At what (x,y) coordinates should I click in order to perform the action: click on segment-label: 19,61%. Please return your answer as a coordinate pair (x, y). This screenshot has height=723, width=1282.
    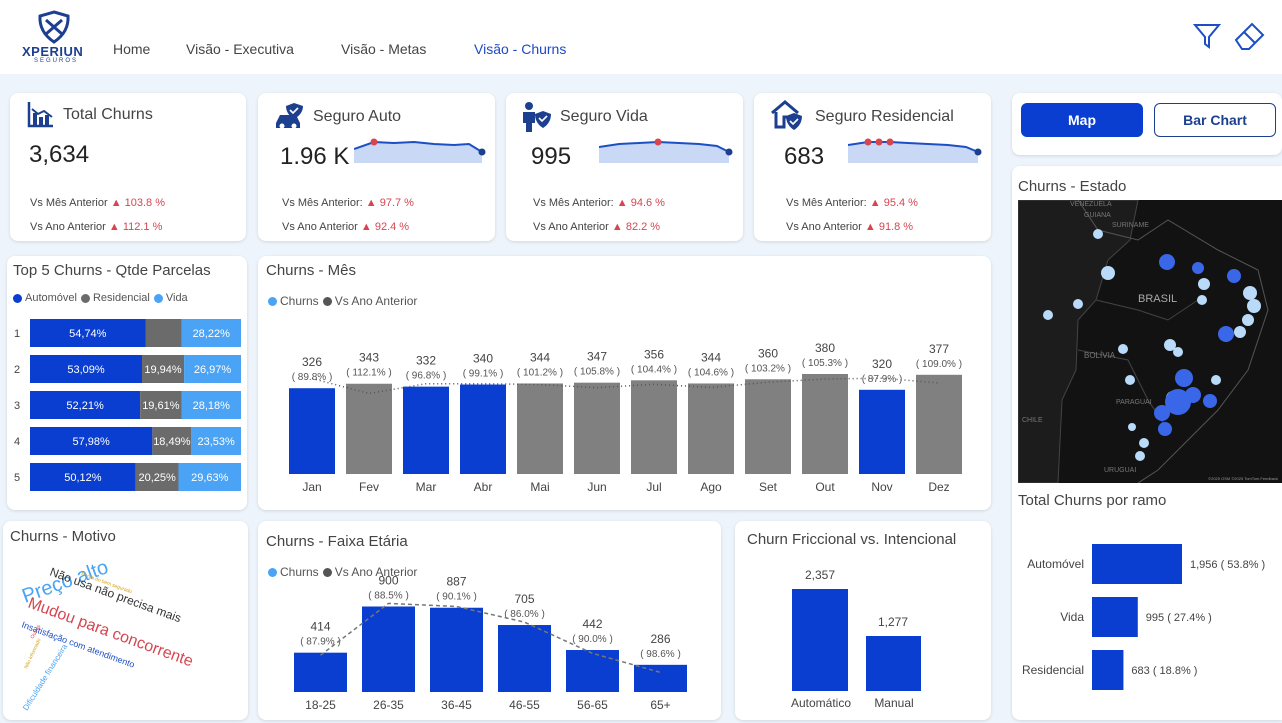
    Looking at the image, I should click on (161, 406).